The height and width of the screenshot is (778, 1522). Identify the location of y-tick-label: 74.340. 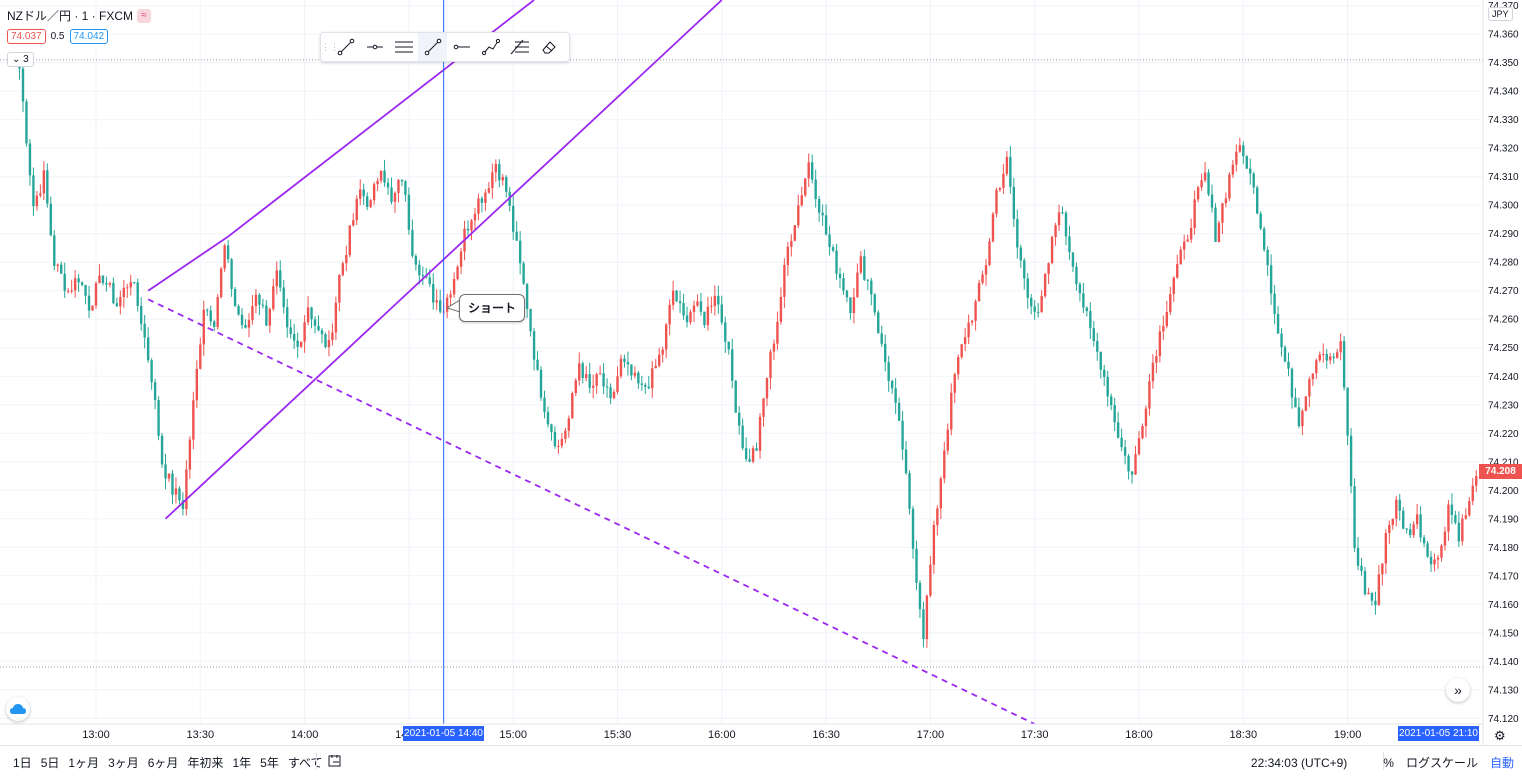
(1503, 92).